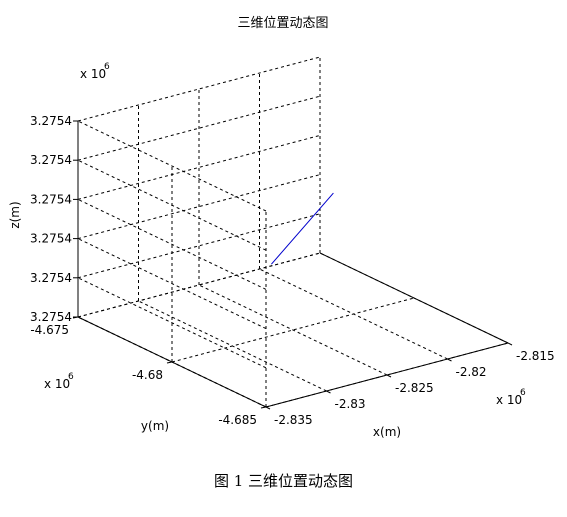 This screenshot has width=567, height=517. Describe the element at coordinates (414, 388) in the screenshot. I see `x-tick-label-2: -2.825` at that location.